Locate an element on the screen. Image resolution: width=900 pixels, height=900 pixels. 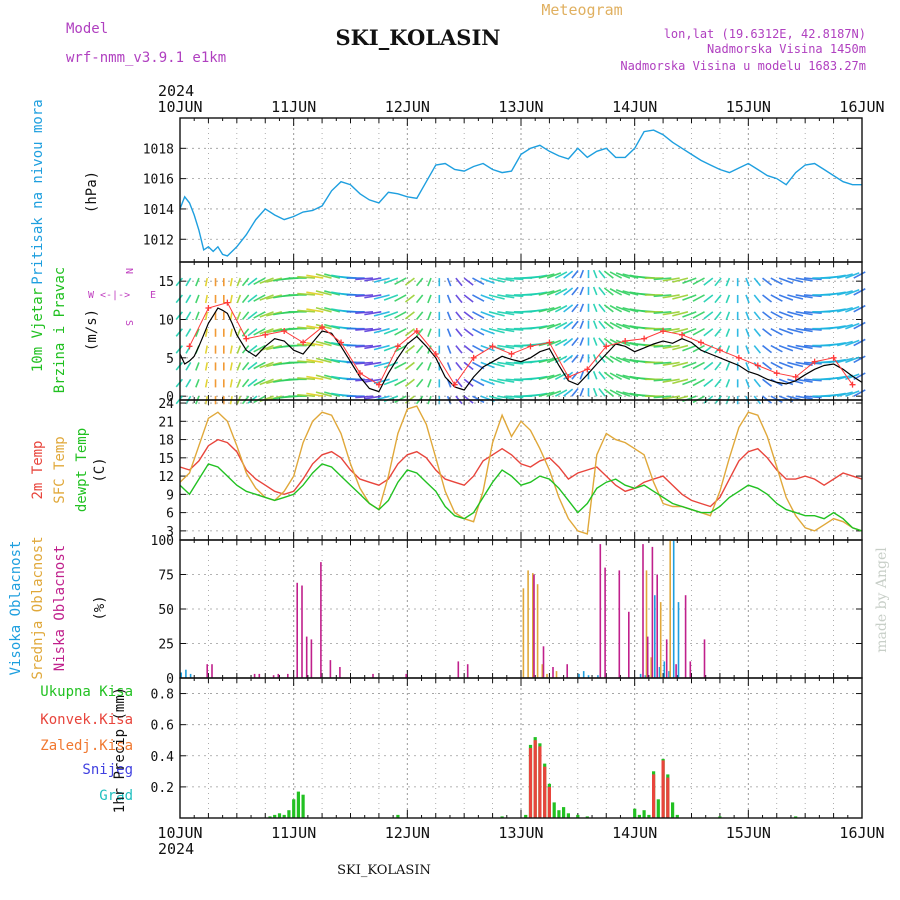
top-day-label: 11JUN is located at coordinates (293, 107).